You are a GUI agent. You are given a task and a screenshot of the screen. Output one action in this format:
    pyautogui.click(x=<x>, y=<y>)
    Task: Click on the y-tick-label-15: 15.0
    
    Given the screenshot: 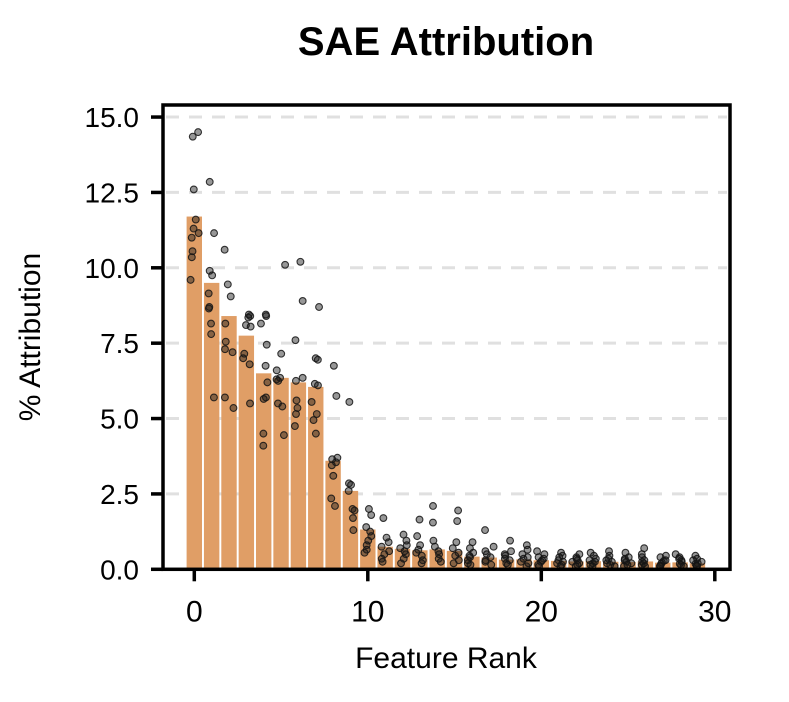 What is the action you would take?
    pyautogui.click(x=112, y=117)
    